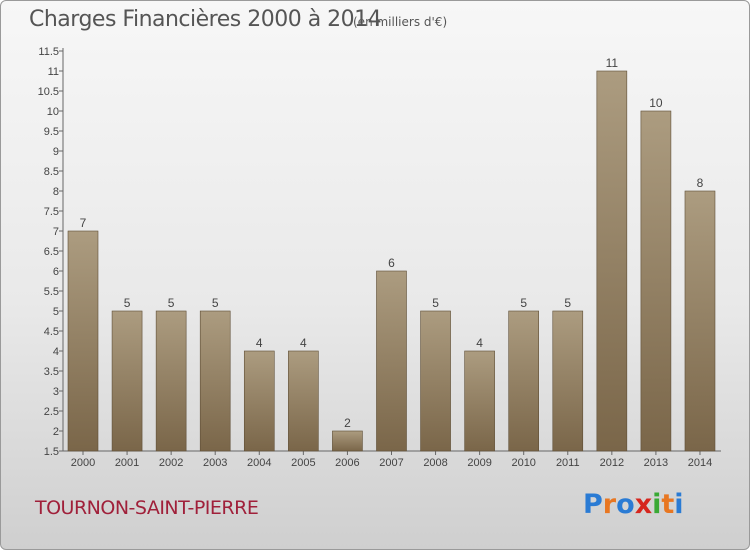 The height and width of the screenshot is (550, 750). I want to click on y-tick-label: 11, so click(53, 72).